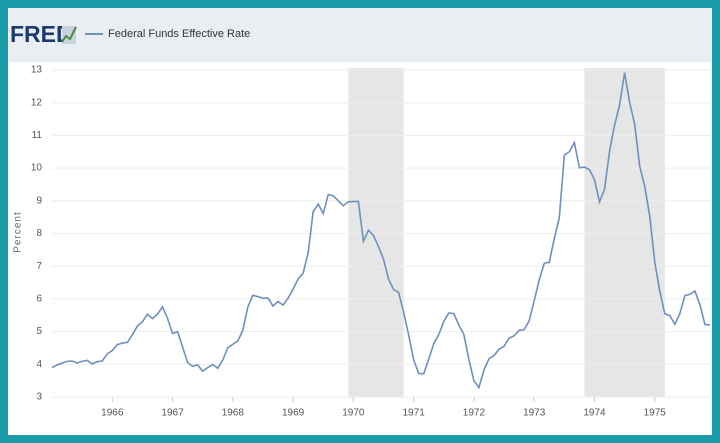 The width and height of the screenshot is (720, 443). I want to click on legend-label: Federal Funds Effective Rate, so click(179, 34).